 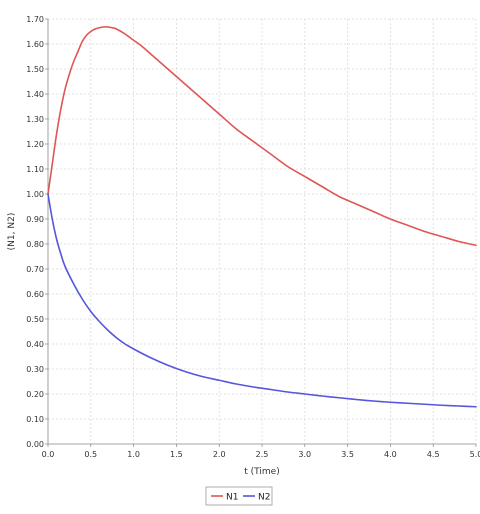 I want to click on y-tick-label: 1.70, so click(x=35, y=19).